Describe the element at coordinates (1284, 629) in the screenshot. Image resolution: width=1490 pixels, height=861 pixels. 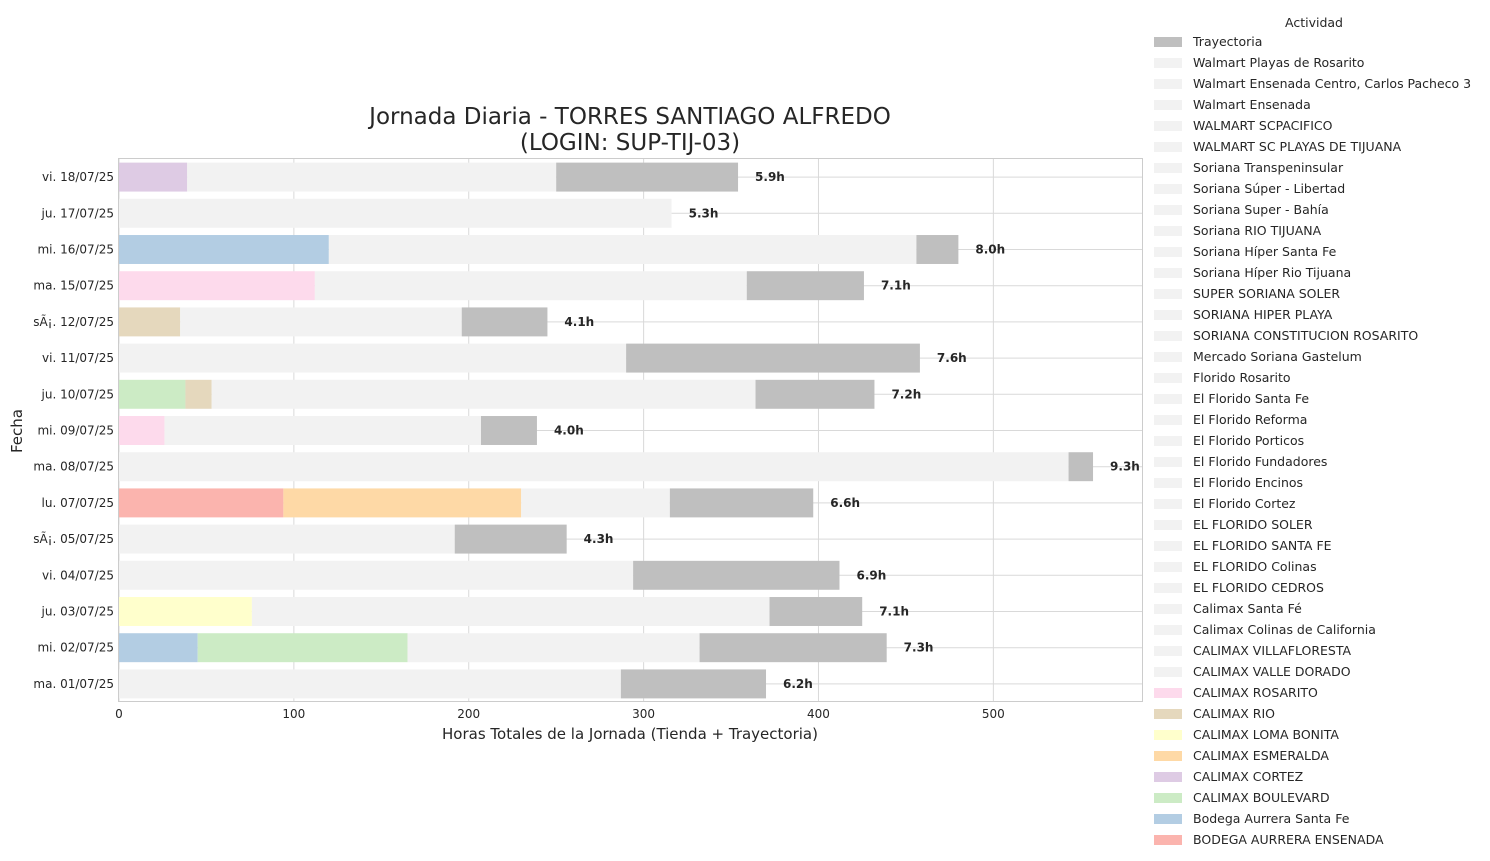
I see `legend-entry: Calimax Colinas de California` at that location.